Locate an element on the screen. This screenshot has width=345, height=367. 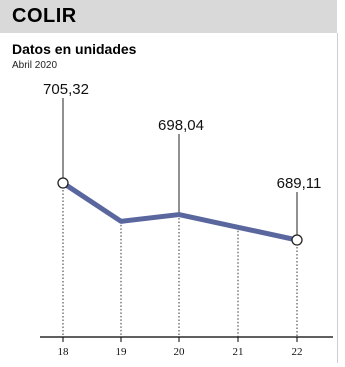
chart-title: COLIR is located at coordinates (44, 16).